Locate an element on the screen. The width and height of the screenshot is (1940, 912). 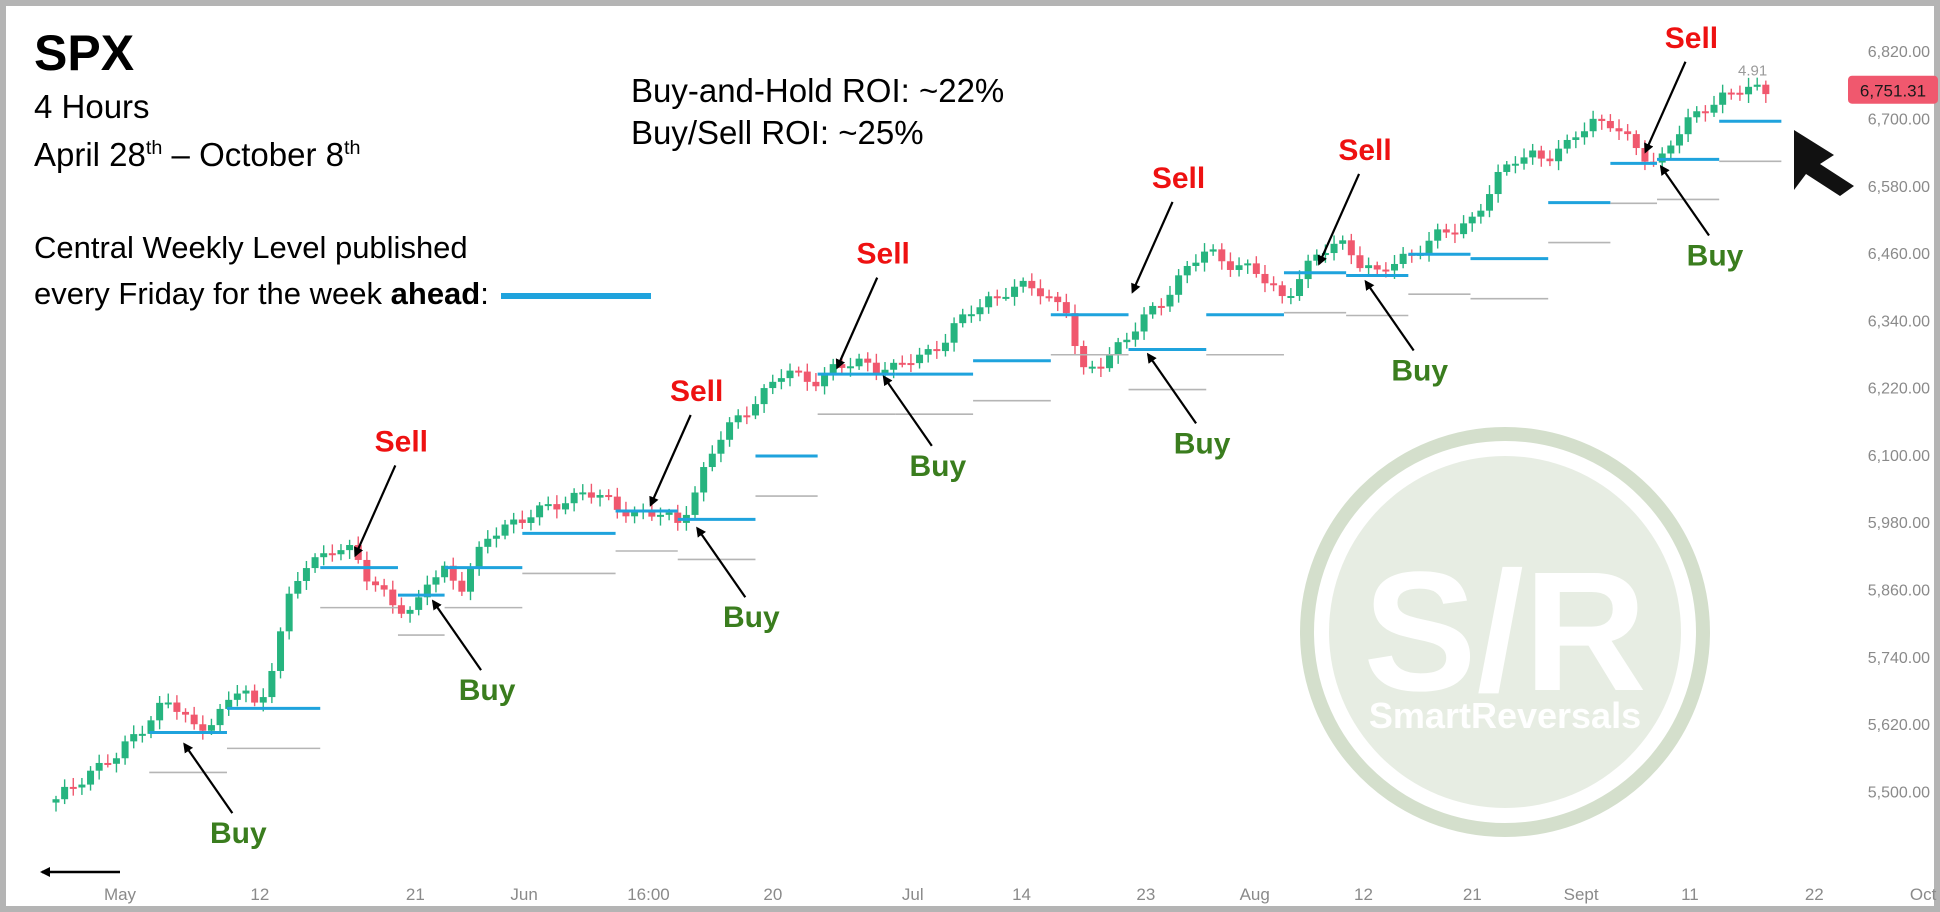
x-tick-label: Jun is located at coordinates (523, 894).